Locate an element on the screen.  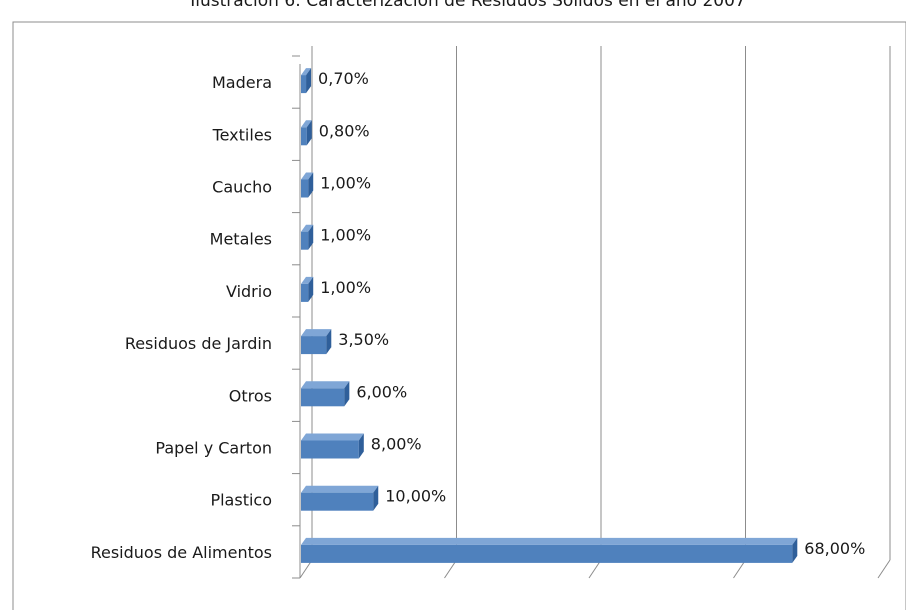
category-label: Madera is located at coordinates (242, 82).